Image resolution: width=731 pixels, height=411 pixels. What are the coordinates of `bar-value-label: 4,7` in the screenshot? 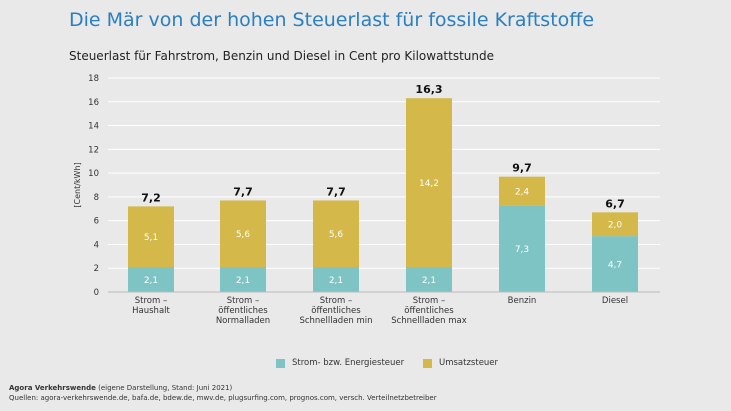 It's located at (615, 266).